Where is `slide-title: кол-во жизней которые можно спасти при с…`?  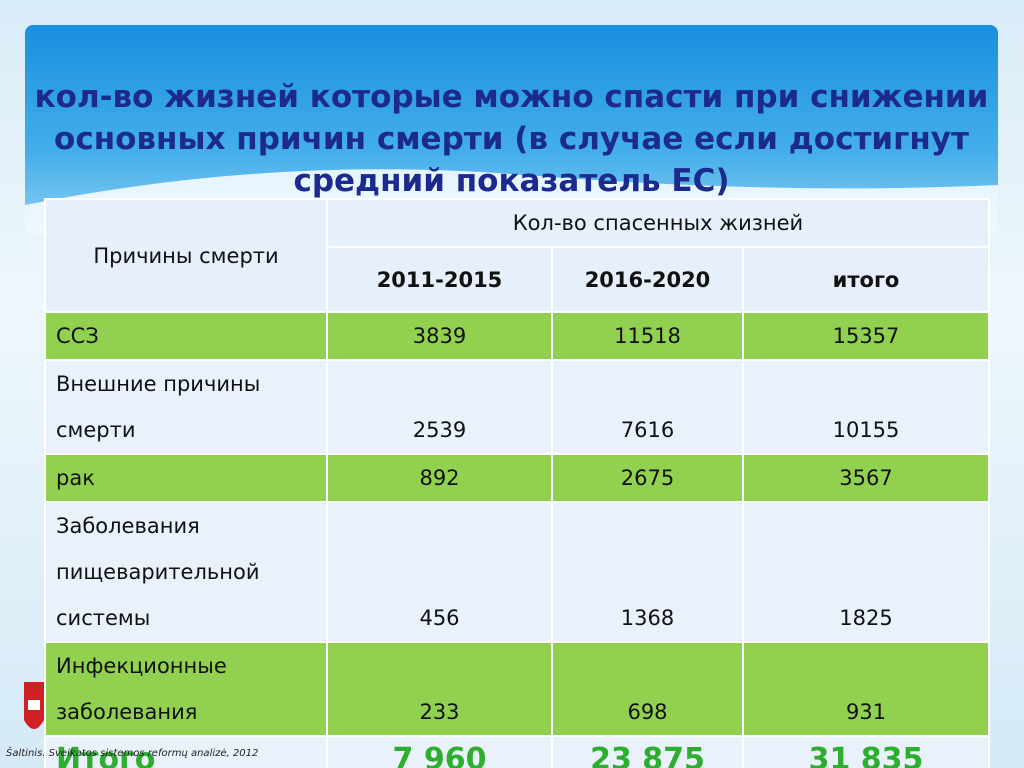 slide-title: кол-во жизней которые можно спасти при с… is located at coordinates (511, 139).